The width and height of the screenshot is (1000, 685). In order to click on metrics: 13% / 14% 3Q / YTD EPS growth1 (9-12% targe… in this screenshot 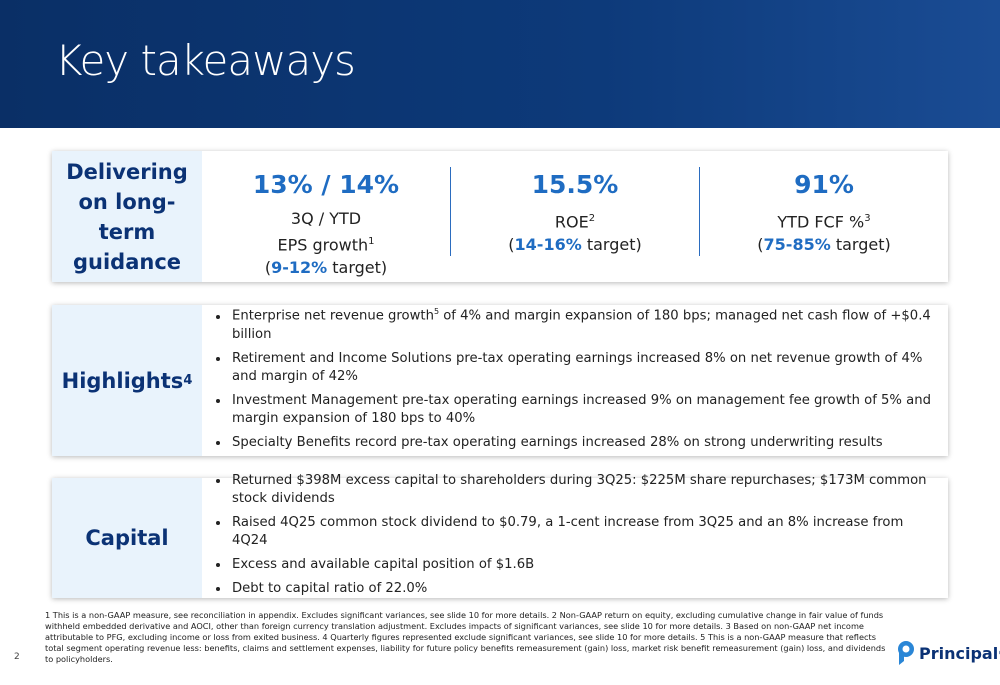, I will do `click(575, 216)`.